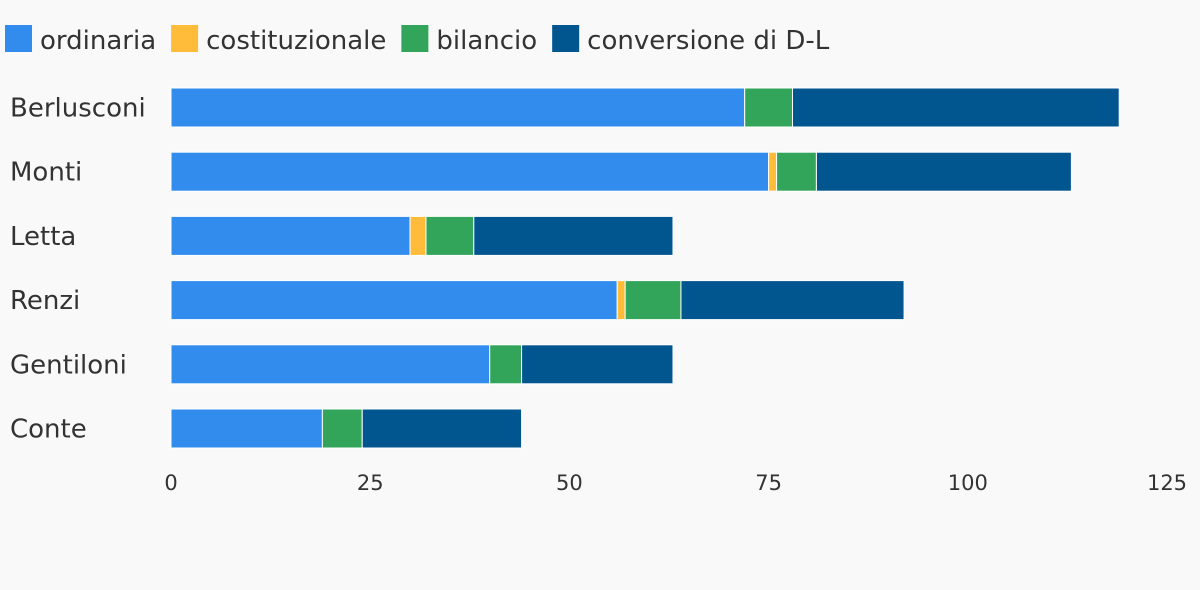  I want to click on bar-row-gentiloni, so click(422, 364).